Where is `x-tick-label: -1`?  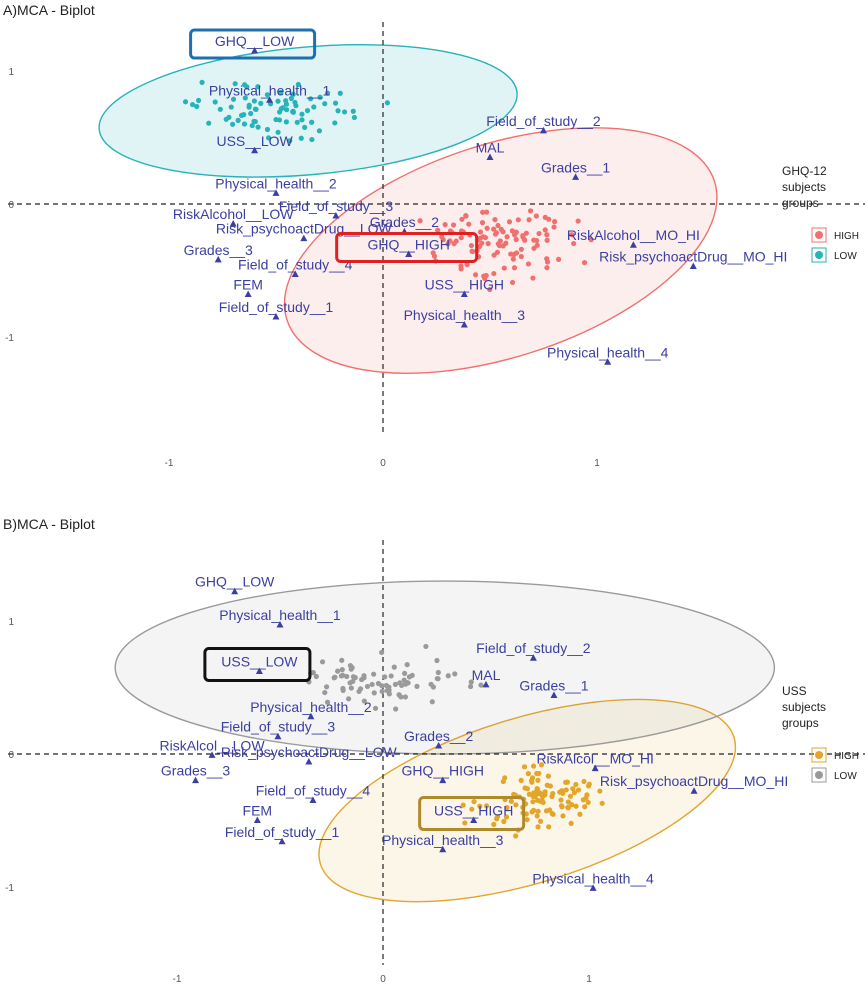
x-tick-label: -1 is located at coordinates (177, 979).